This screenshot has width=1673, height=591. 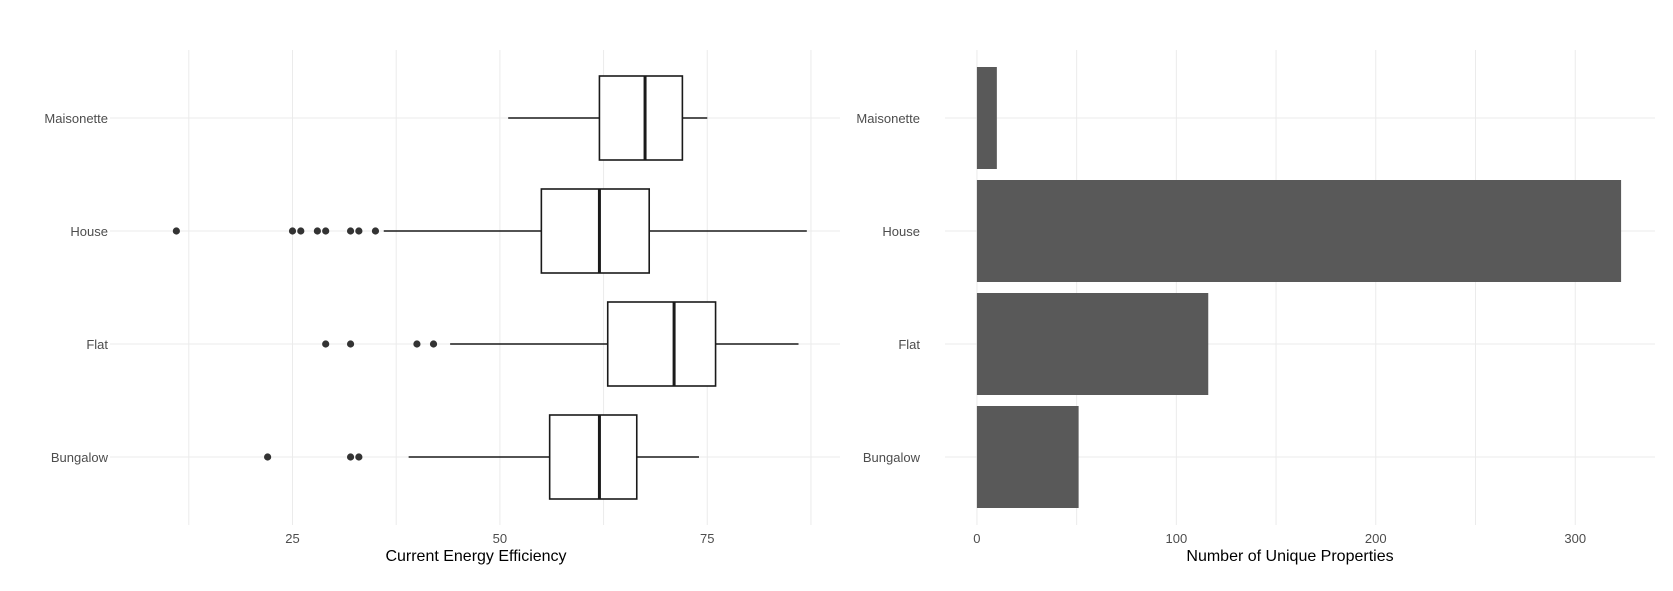 I want to click on bar-category-labels: Bungalow Flat House Maisonette, so click(x=888, y=288).